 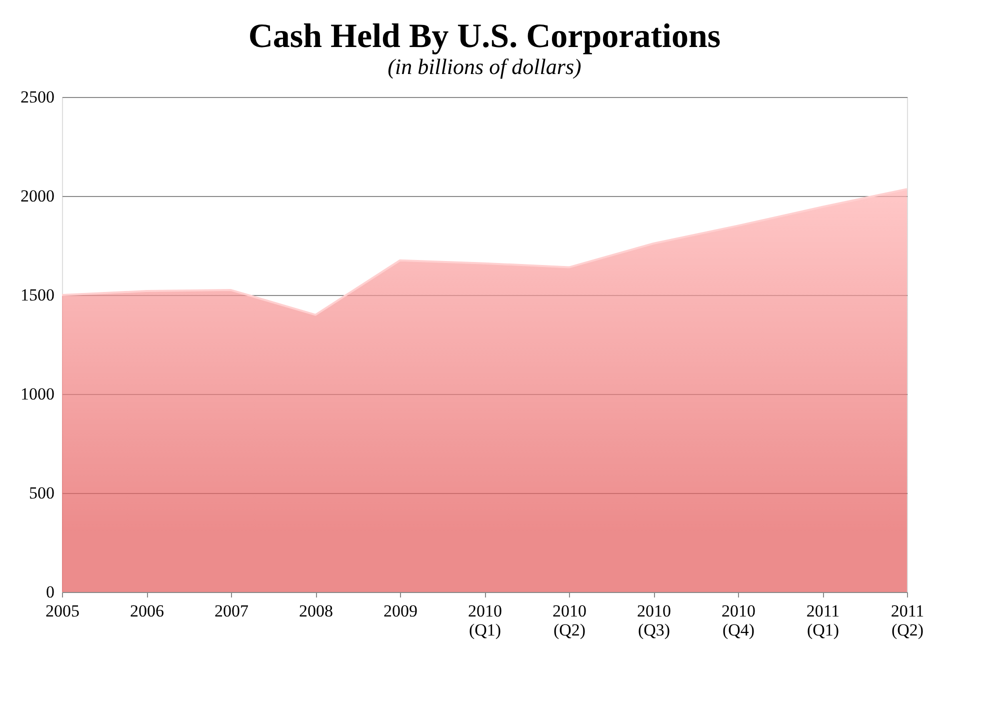 I want to click on chart-title: Cash Held By U.S. Corporations, so click(x=484, y=36).